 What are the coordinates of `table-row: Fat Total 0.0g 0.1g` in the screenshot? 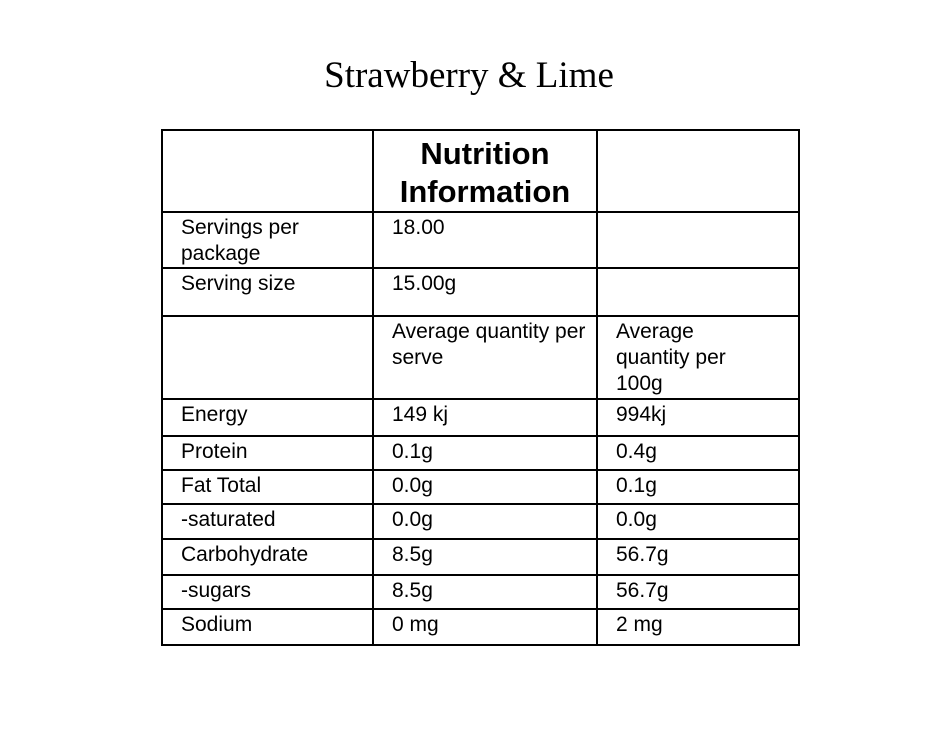 It's located at (480, 487).